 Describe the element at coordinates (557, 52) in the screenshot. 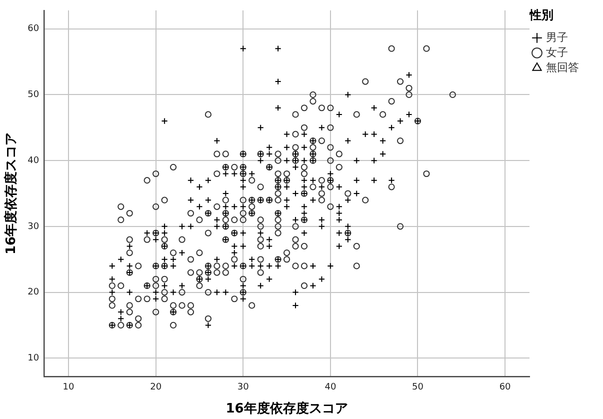

I see `legend-label: 女子` at that location.